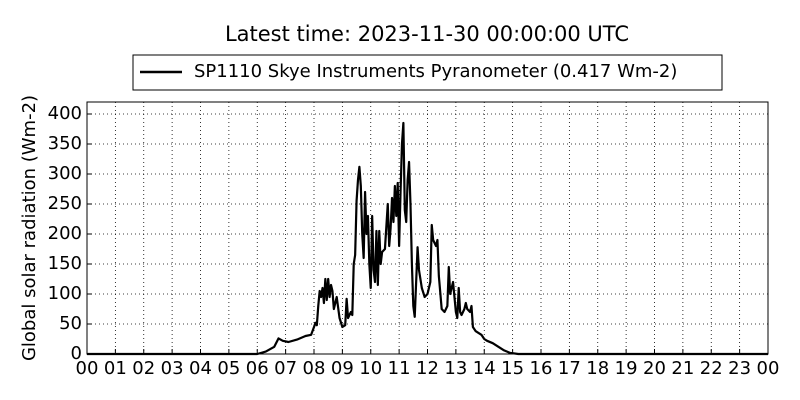 The image size is (800, 400). Describe the element at coordinates (65, 143) in the screenshot. I see `y-tick-label: 350` at that location.